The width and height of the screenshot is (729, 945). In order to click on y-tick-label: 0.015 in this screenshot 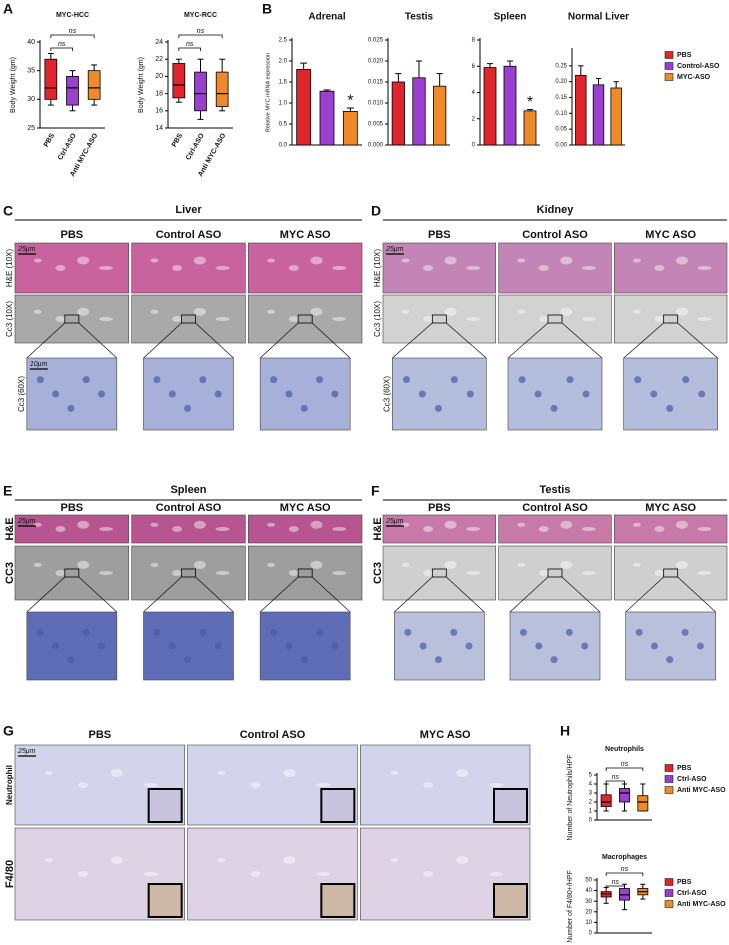, I will do `click(376, 83)`.